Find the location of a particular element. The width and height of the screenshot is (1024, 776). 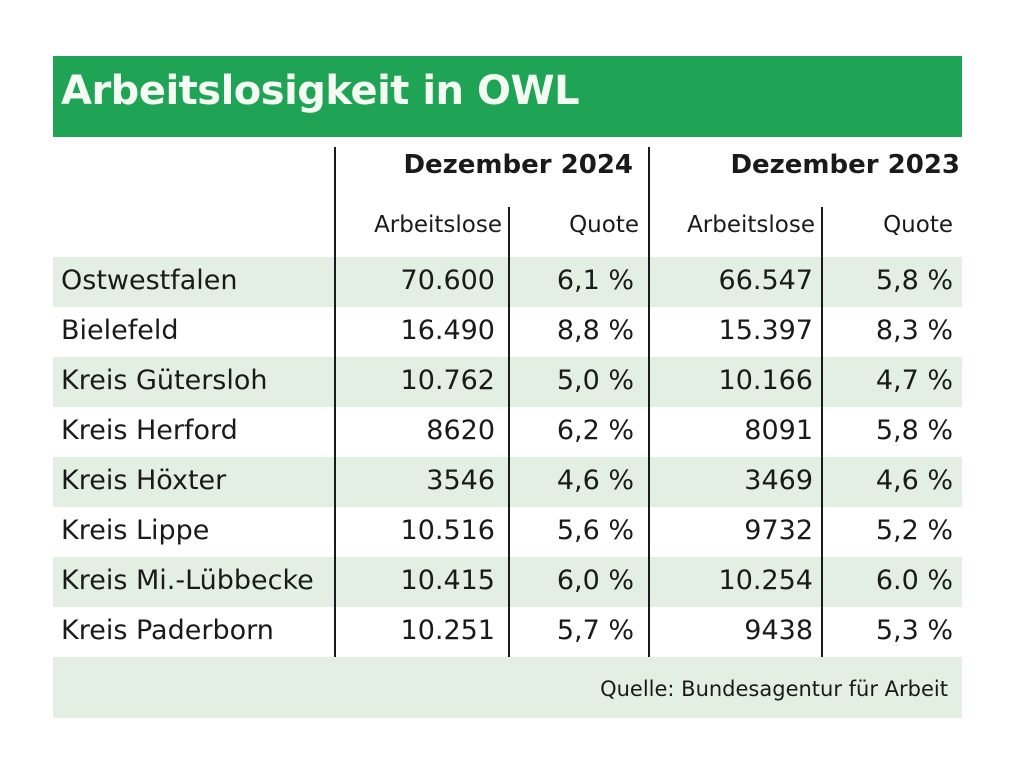

group-header-2023: Dezember 2023 is located at coordinates (845, 165).